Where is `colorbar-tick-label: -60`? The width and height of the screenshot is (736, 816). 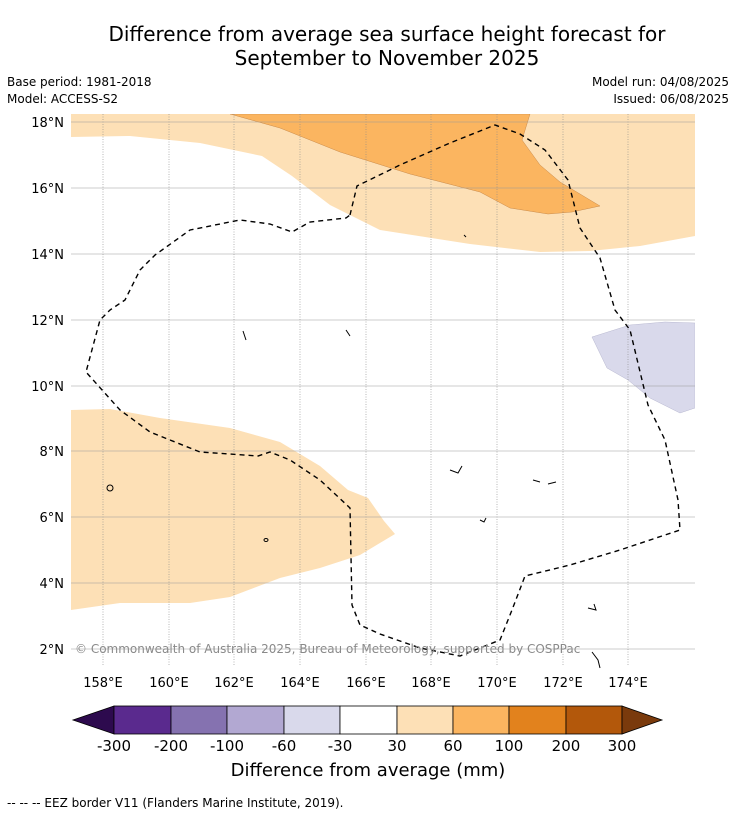 colorbar-tick-label: -60 is located at coordinates (284, 746).